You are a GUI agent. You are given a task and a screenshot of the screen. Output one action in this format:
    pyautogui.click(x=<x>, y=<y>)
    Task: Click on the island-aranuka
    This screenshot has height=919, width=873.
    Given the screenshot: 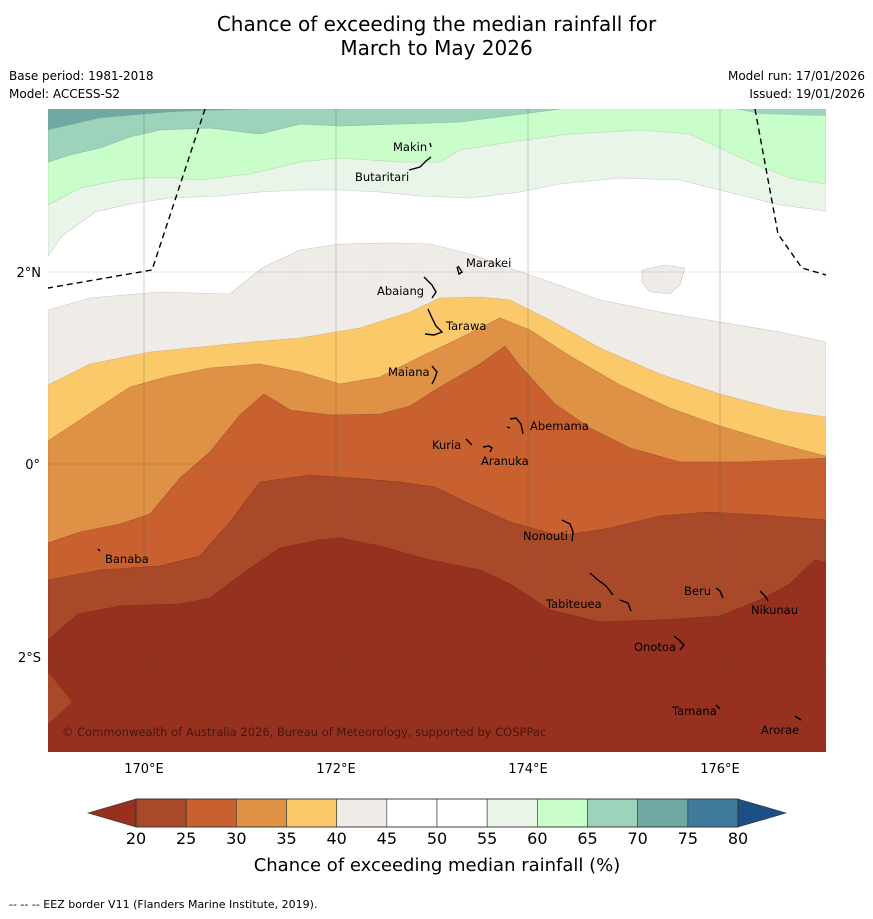 What is the action you would take?
    pyautogui.click(x=487, y=449)
    